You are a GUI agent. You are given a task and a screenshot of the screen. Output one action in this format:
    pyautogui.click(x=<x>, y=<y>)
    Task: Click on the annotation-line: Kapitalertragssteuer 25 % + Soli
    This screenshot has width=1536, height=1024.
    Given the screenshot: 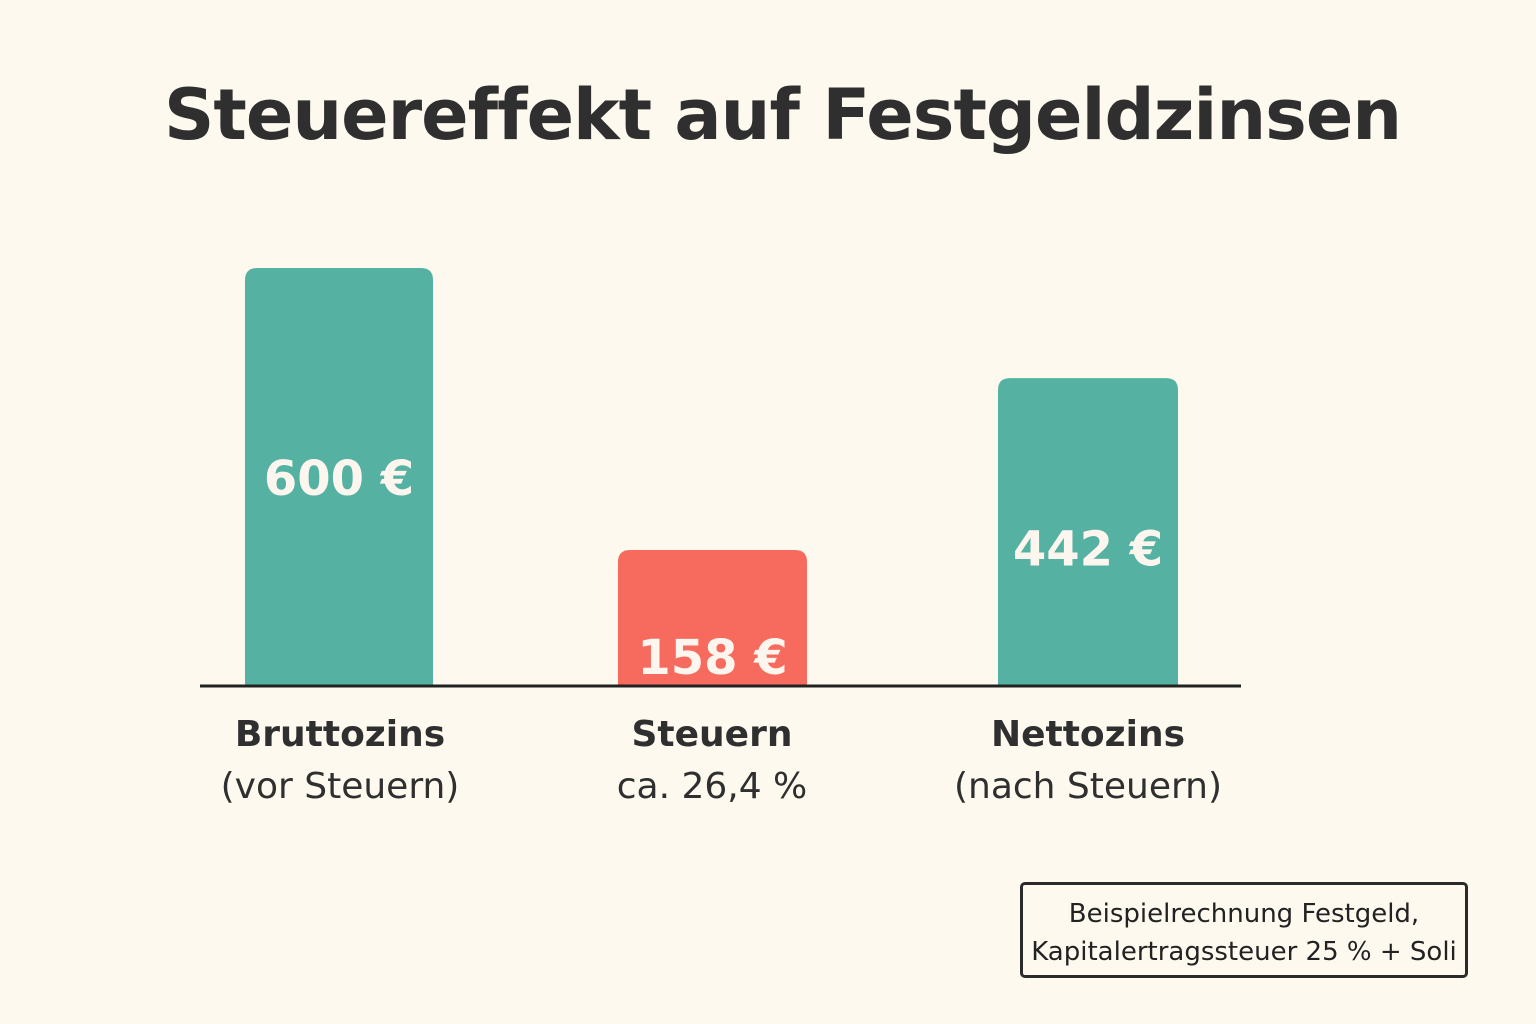 What is the action you would take?
    pyautogui.click(x=1244, y=952)
    